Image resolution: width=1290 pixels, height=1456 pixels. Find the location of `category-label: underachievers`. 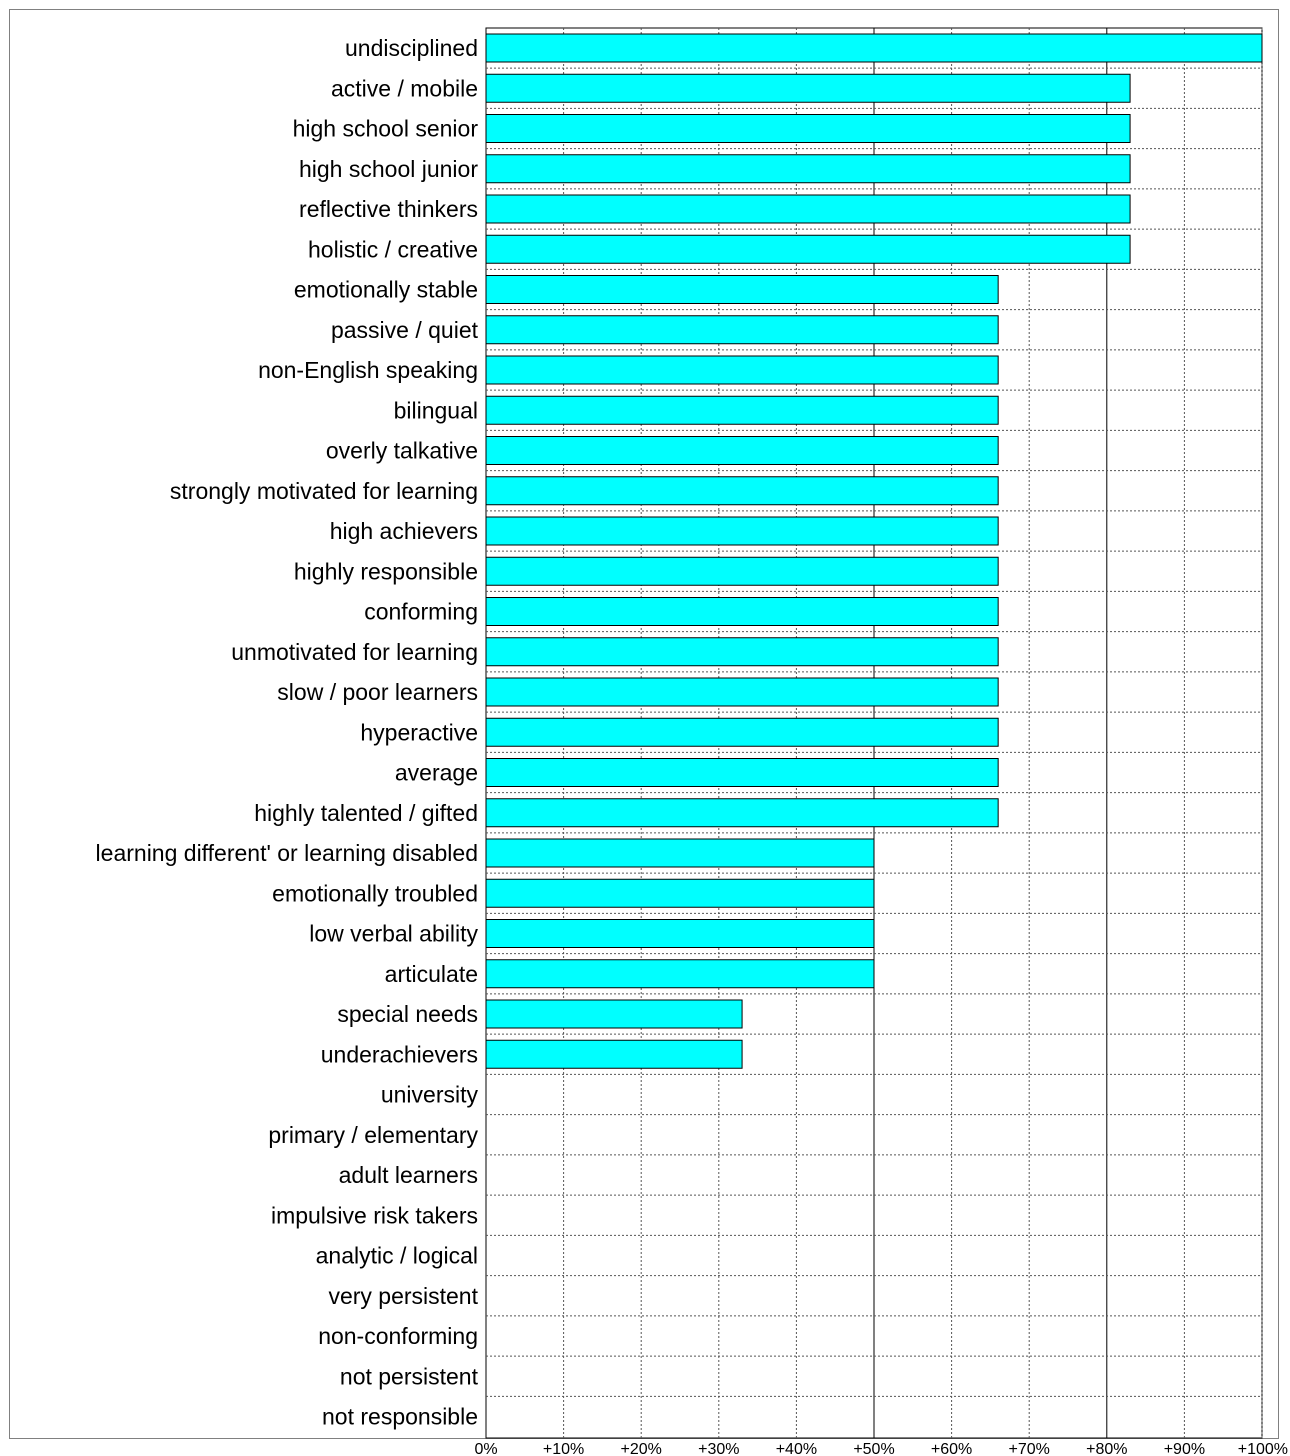

category-label: underachievers is located at coordinates (399, 1054).